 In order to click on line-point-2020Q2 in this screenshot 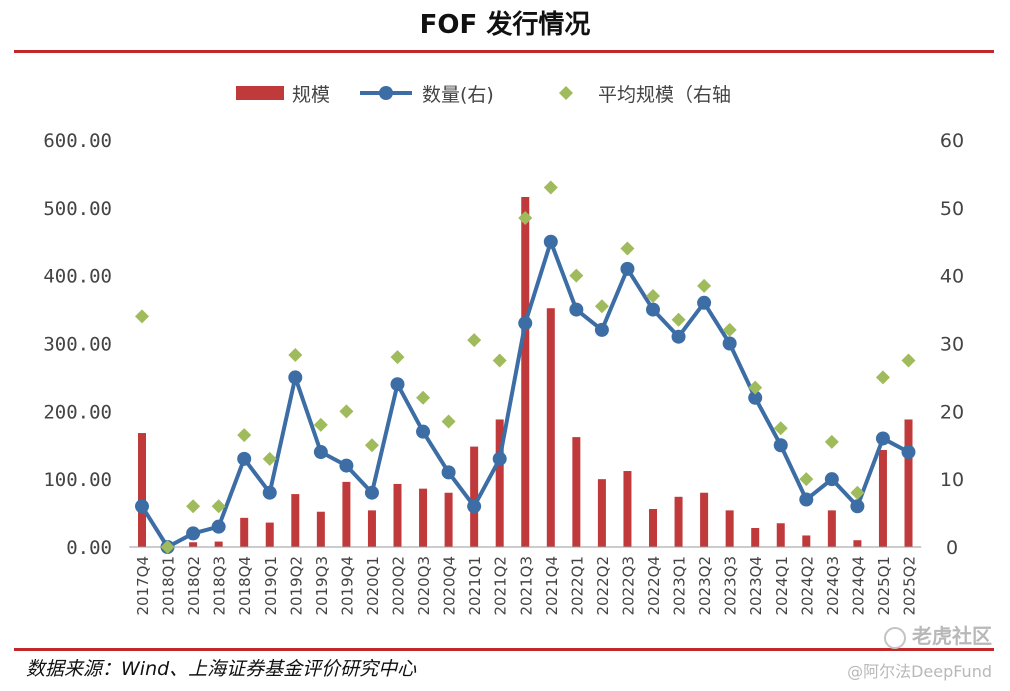, I will do `click(397, 384)`.